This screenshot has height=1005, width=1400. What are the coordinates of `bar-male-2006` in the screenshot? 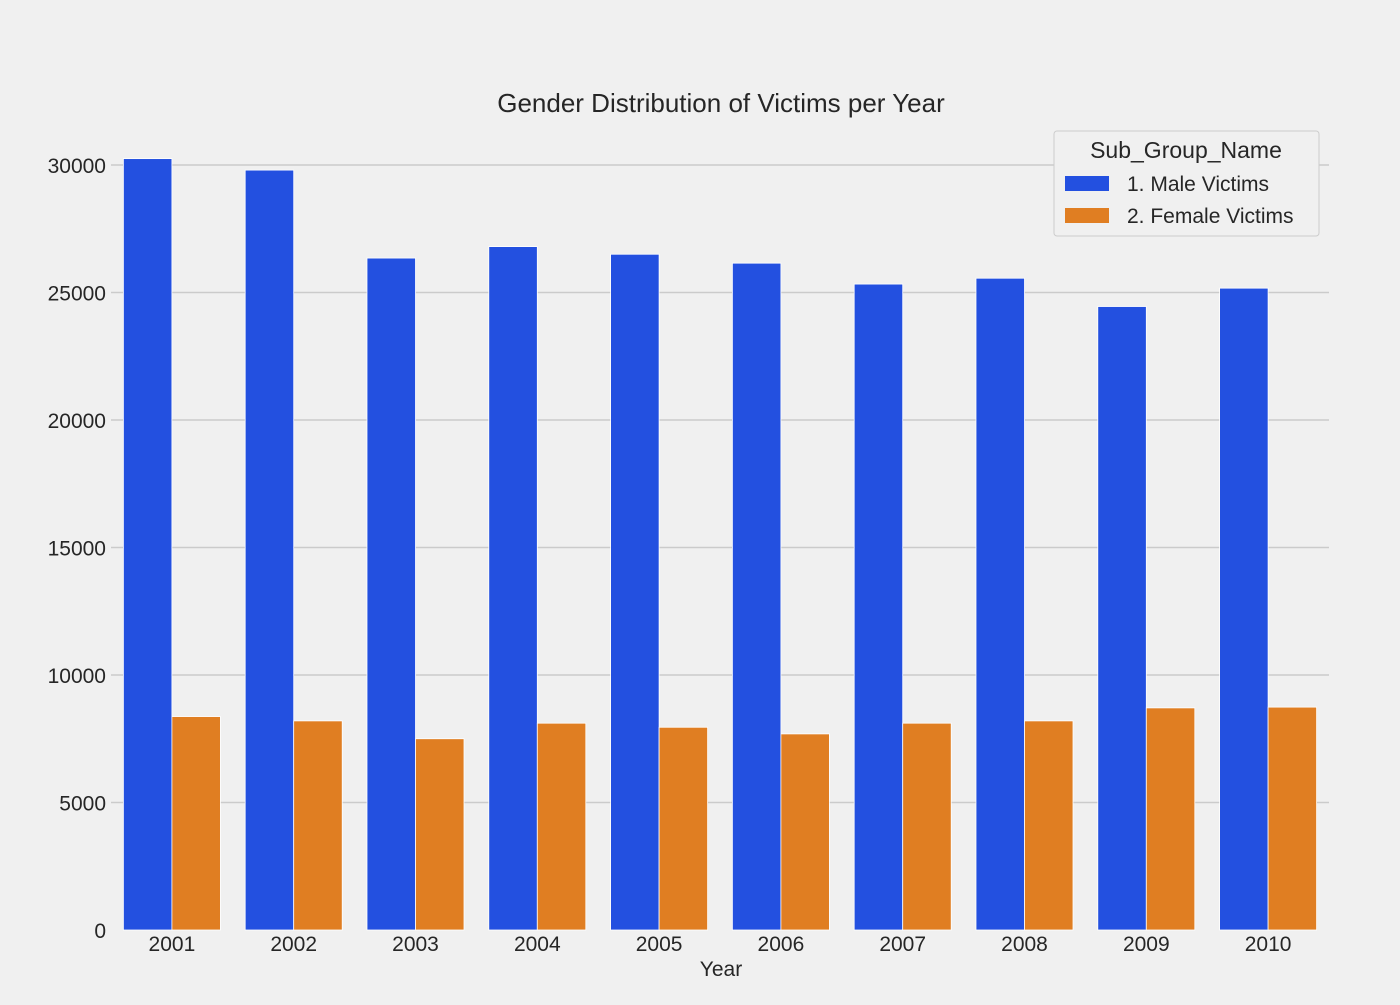 It's located at (757, 596).